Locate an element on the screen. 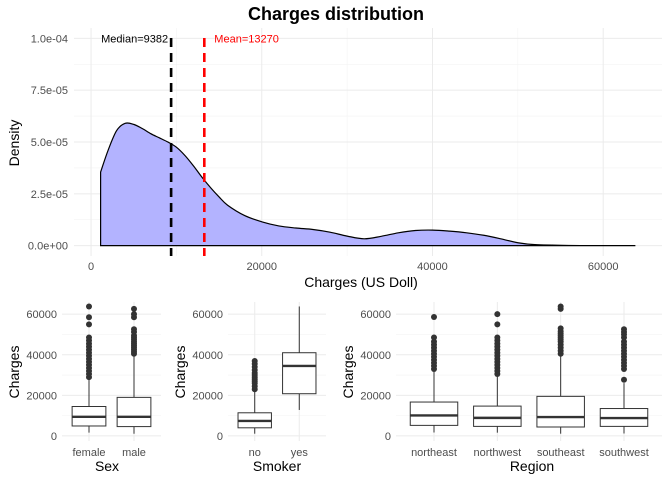  density-y-tick-label: 2.5e-05 is located at coordinates (49, 195).